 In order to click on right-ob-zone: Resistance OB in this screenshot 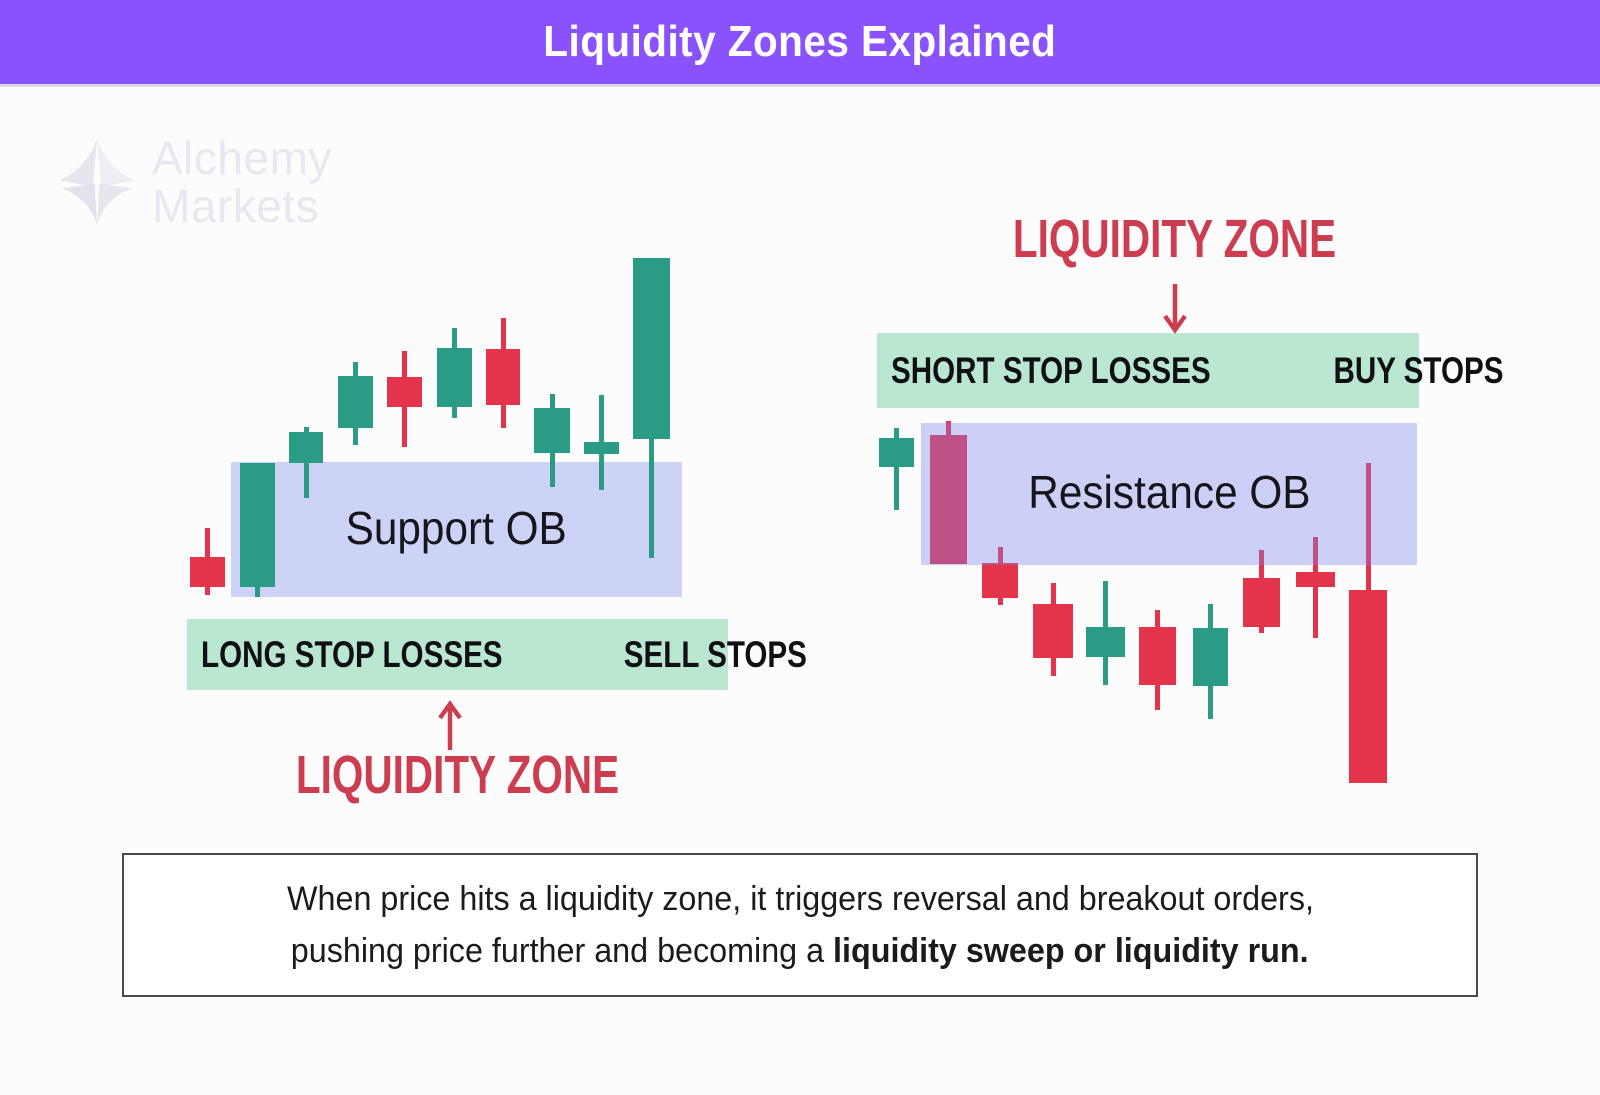, I will do `click(1169, 494)`.